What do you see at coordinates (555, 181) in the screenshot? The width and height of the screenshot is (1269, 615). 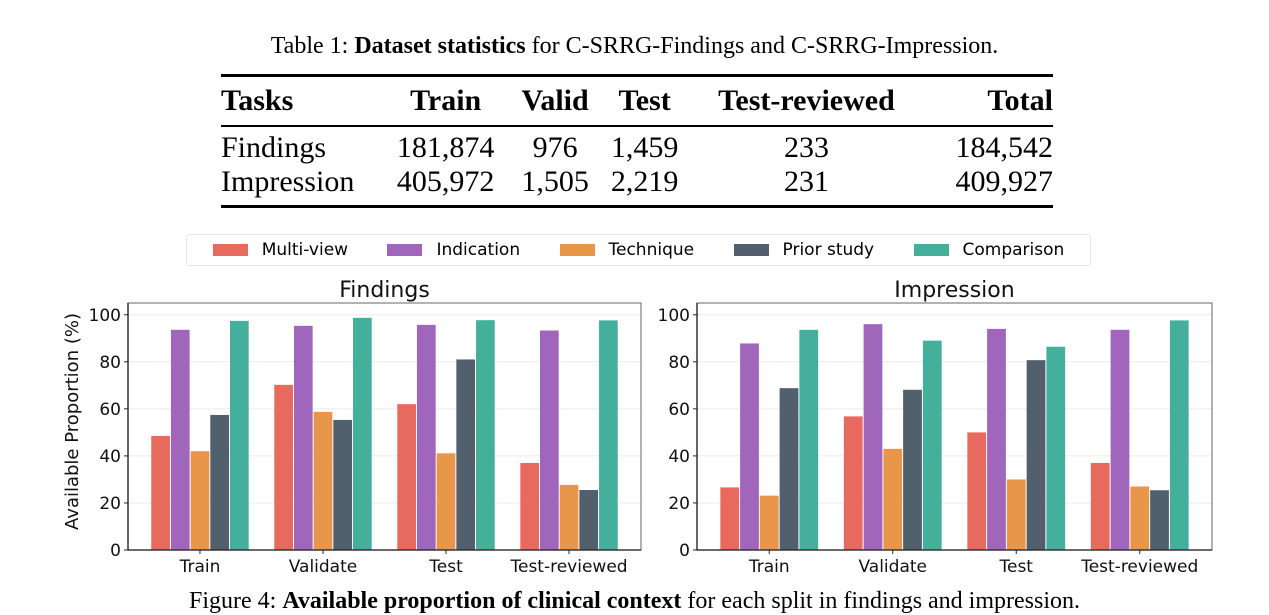 I see `cell-valid: 1,505` at bounding box center [555, 181].